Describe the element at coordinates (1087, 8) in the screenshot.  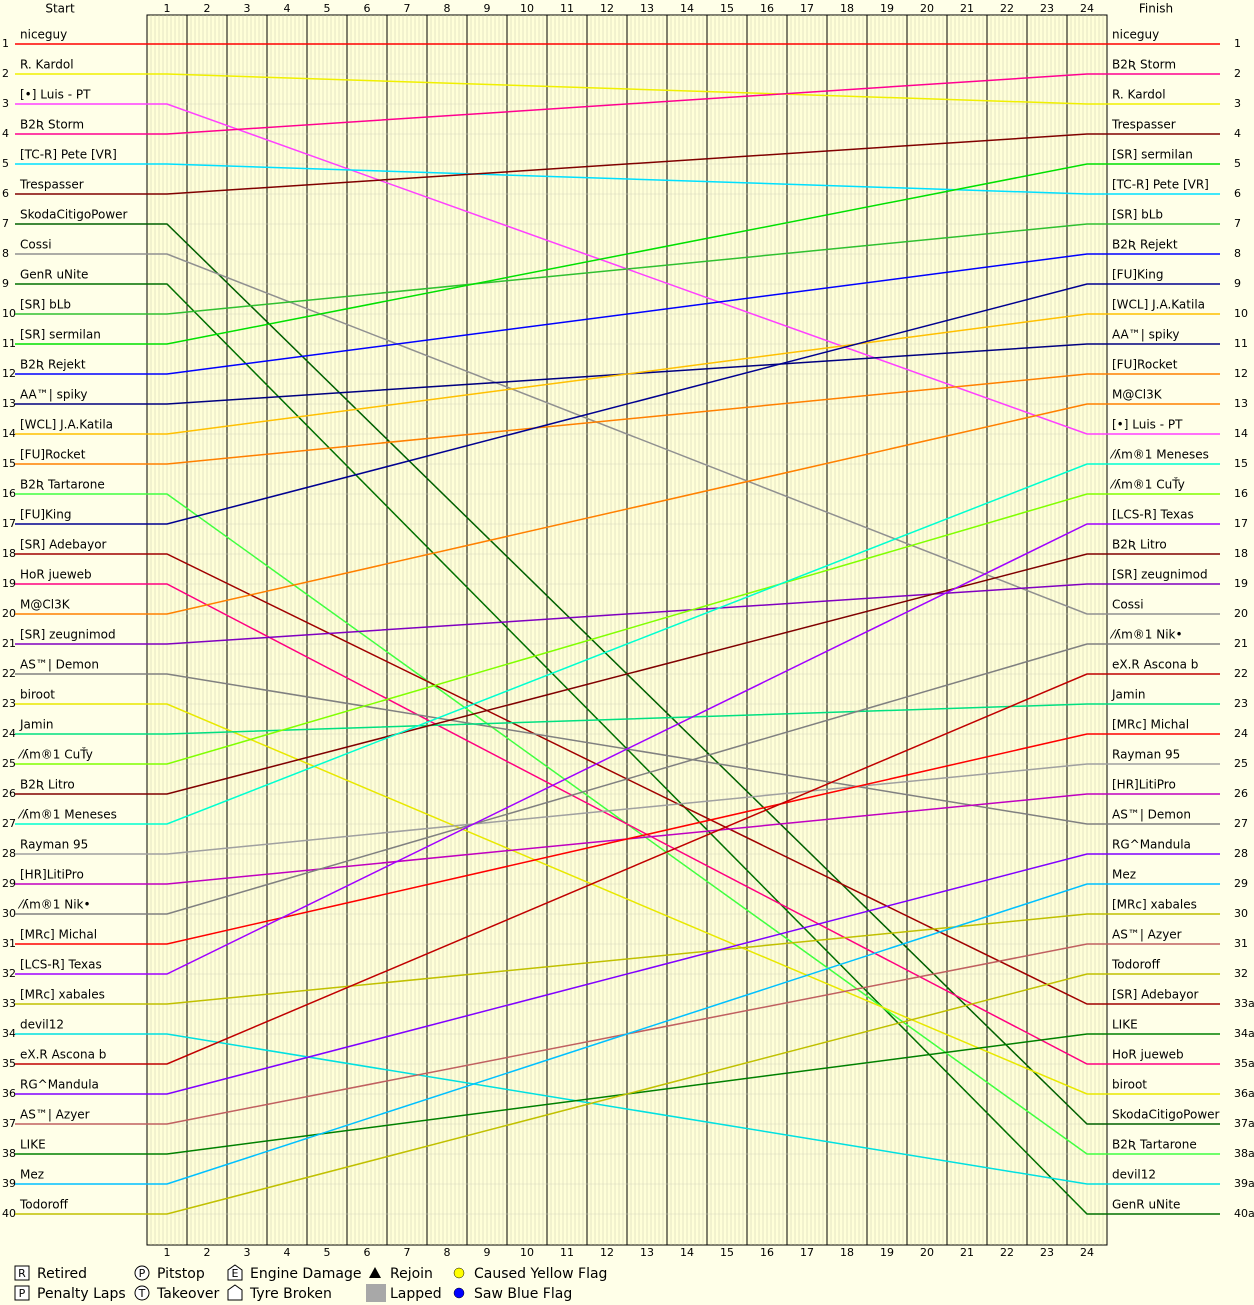
I see `lap-label-top: 24` at that location.